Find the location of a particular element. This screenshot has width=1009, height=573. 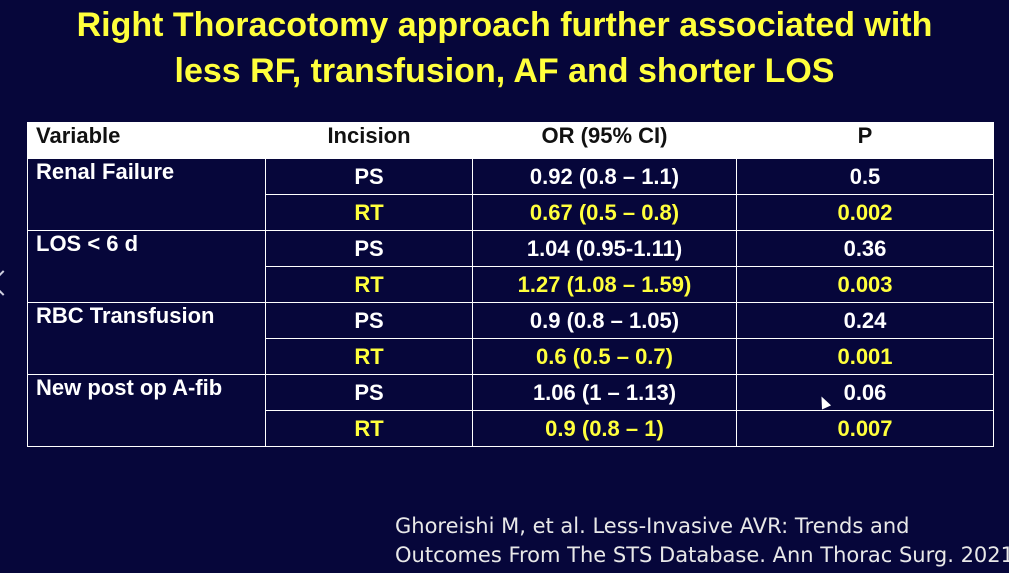

variable-cell: Renal Failure is located at coordinates (146, 194).